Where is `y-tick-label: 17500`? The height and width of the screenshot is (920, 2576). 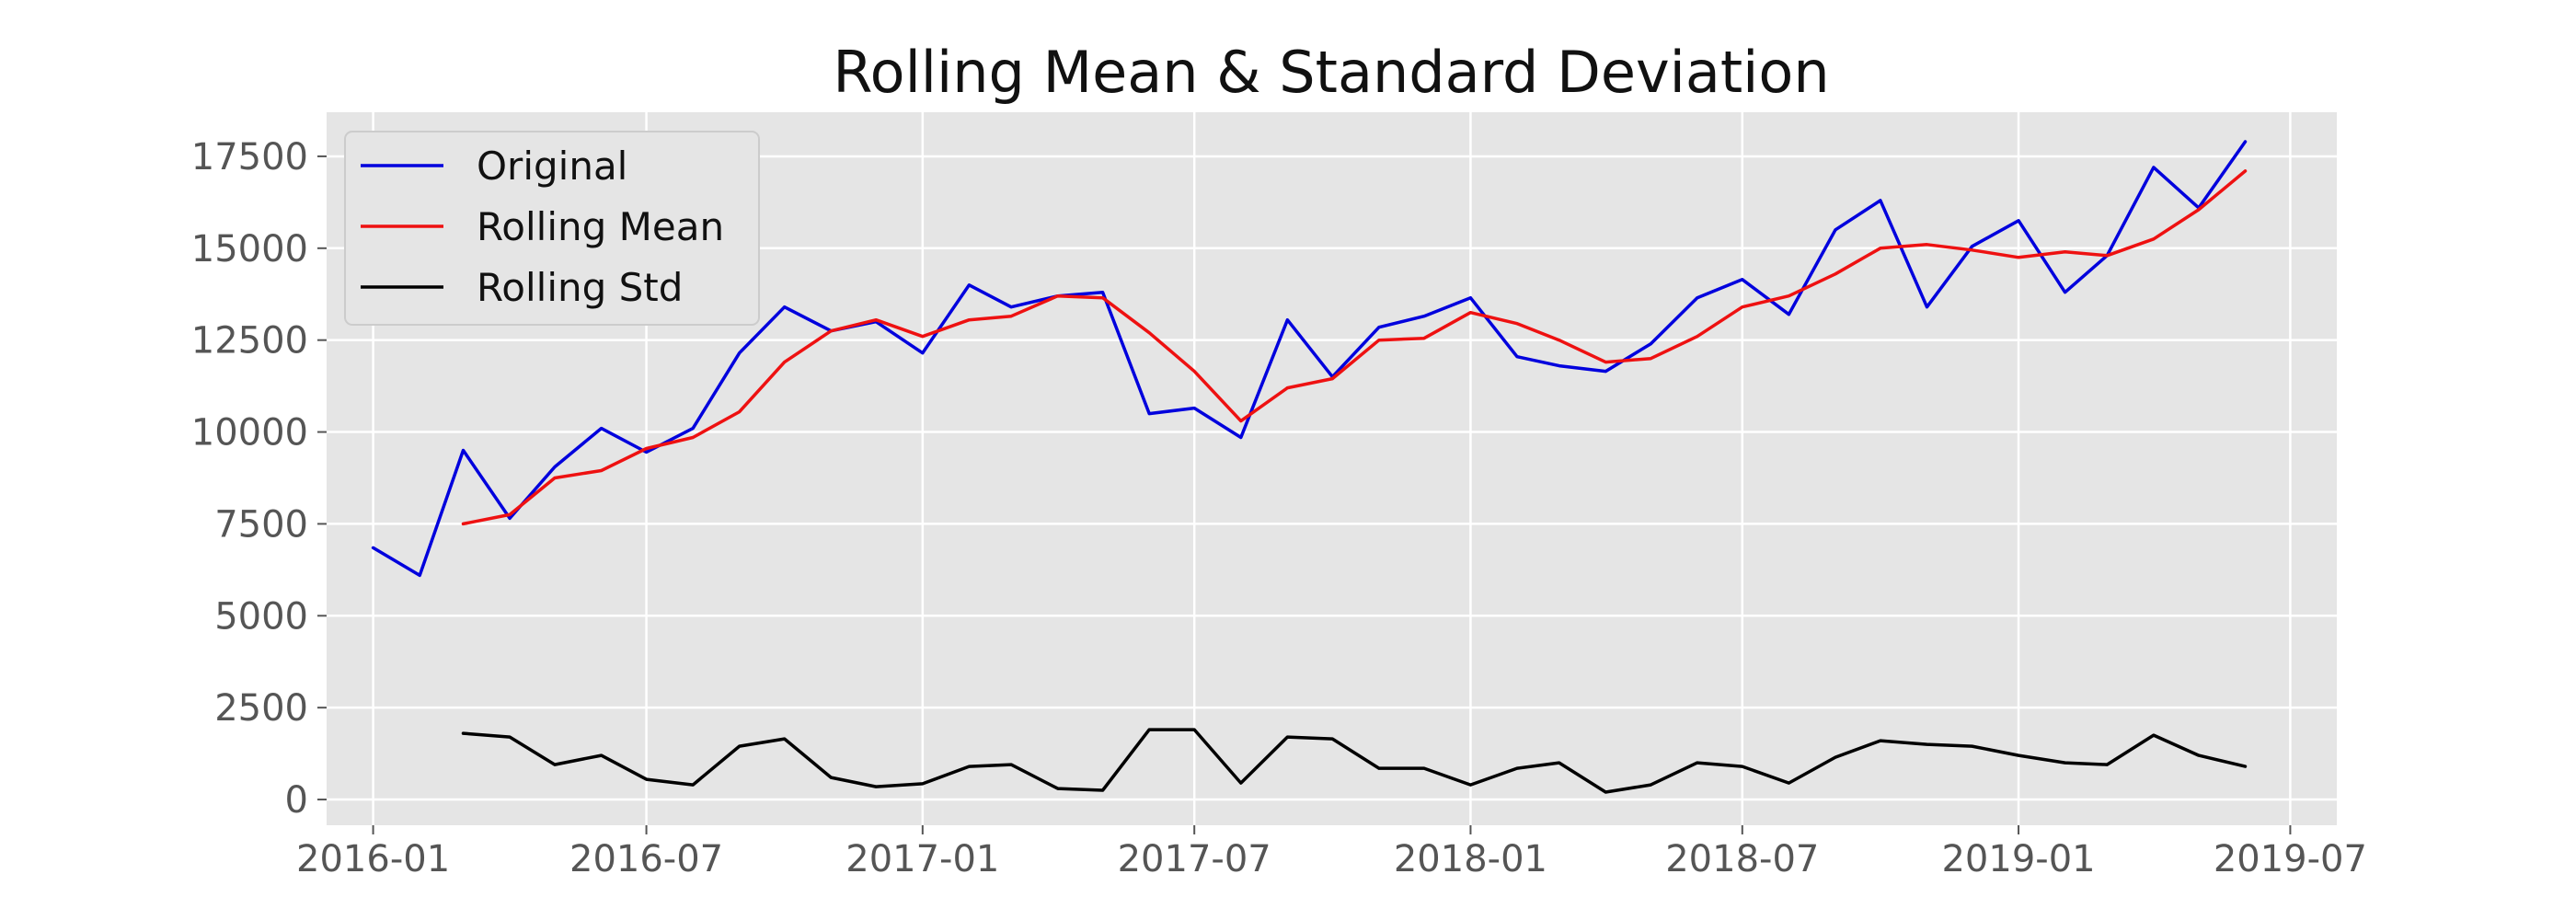
y-tick-label: 17500 is located at coordinates (249, 157).